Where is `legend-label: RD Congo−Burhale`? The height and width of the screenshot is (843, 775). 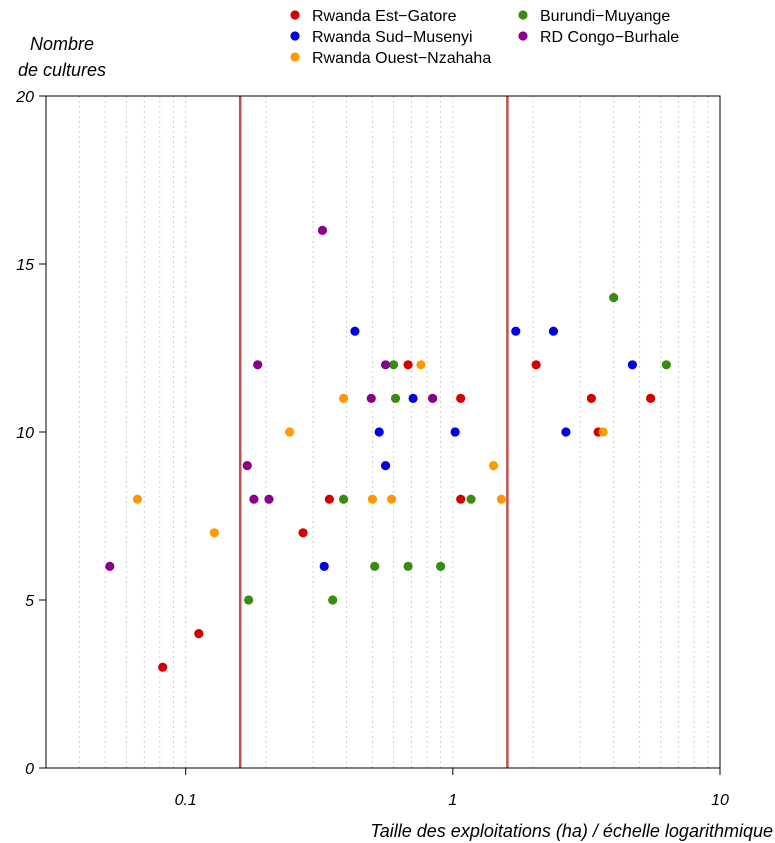
legend-label: RD Congo−Burhale is located at coordinates (609, 37).